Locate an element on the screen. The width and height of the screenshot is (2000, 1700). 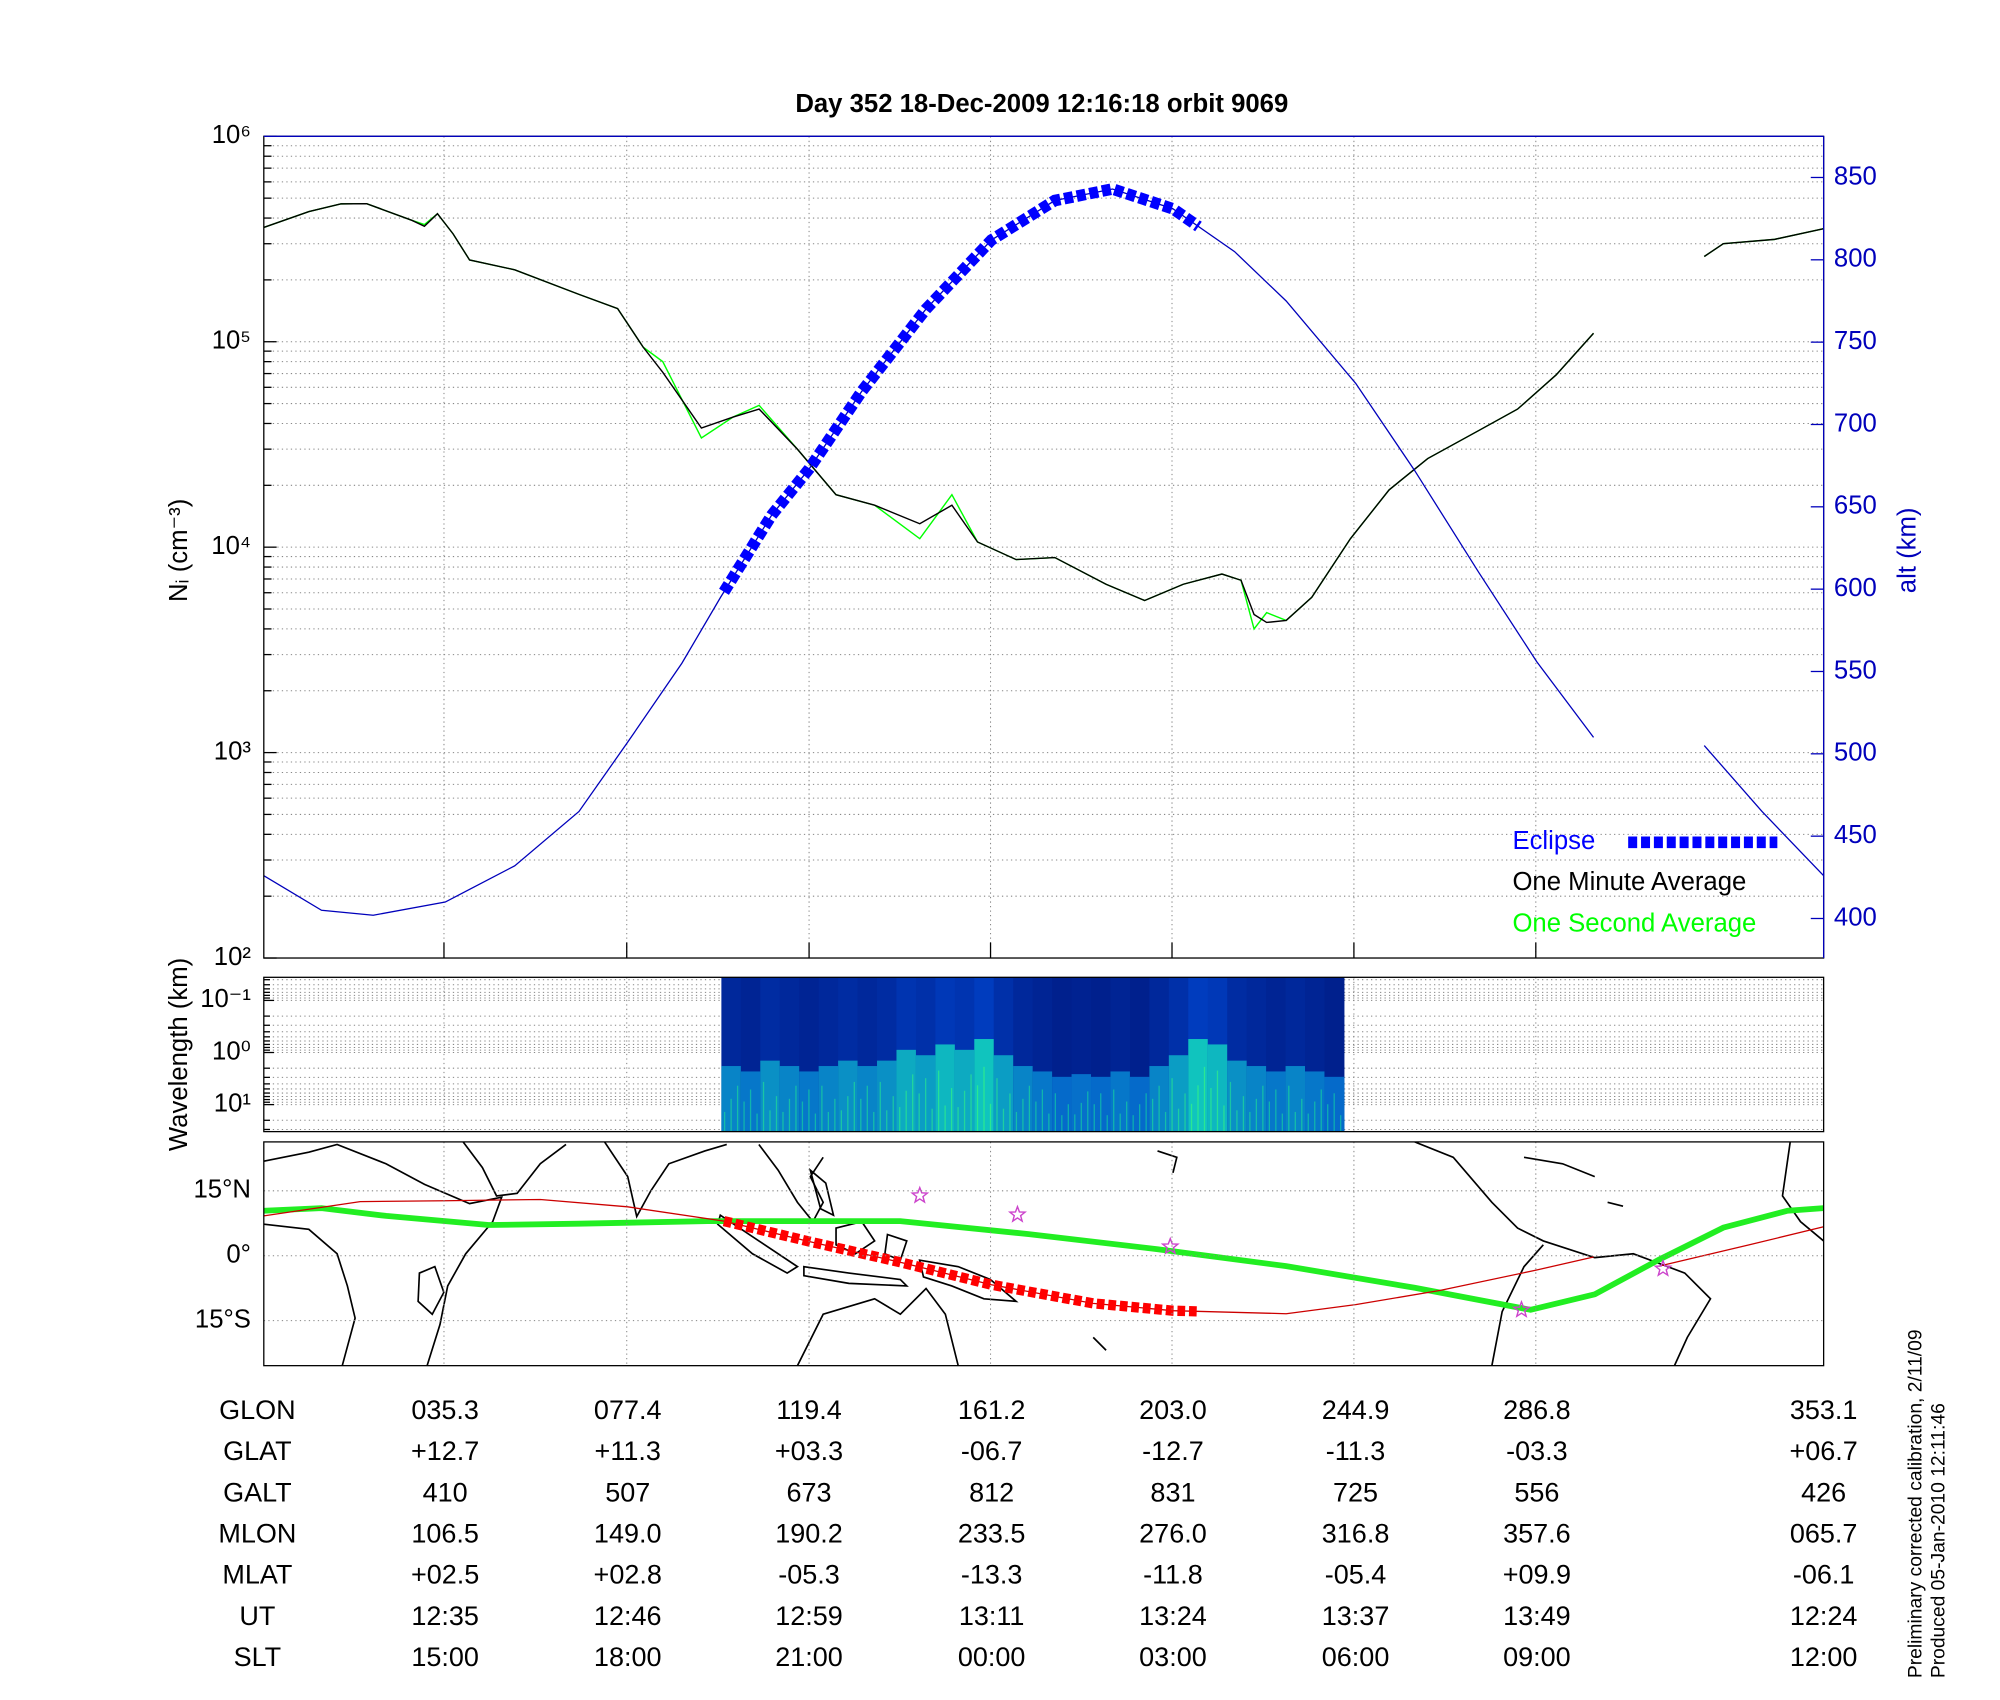
plot-frame is located at coordinates (1044, 1254).